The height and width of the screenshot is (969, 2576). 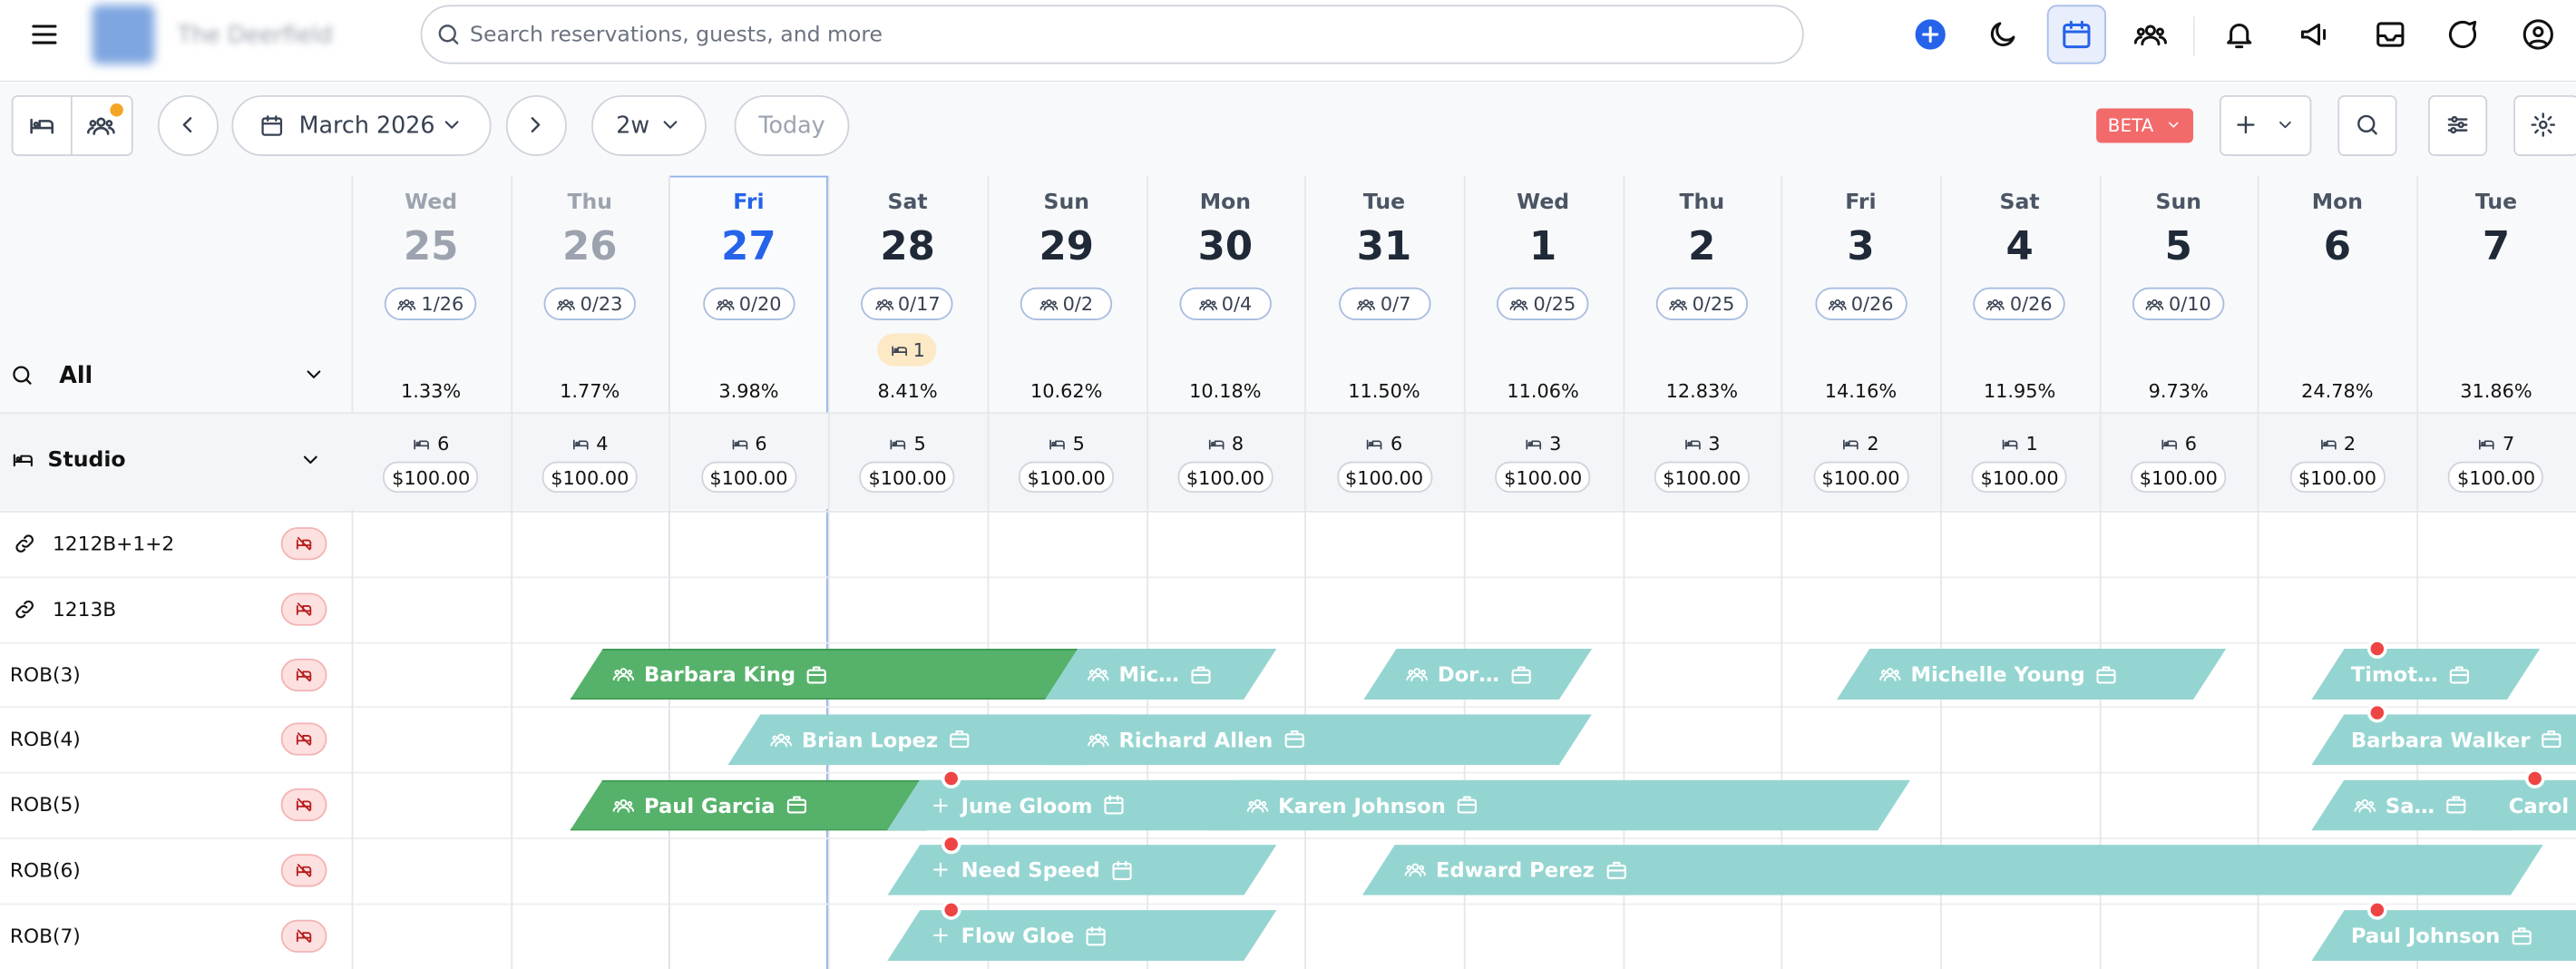 I want to click on reservation: Brian Lopez, so click(x=922, y=740).